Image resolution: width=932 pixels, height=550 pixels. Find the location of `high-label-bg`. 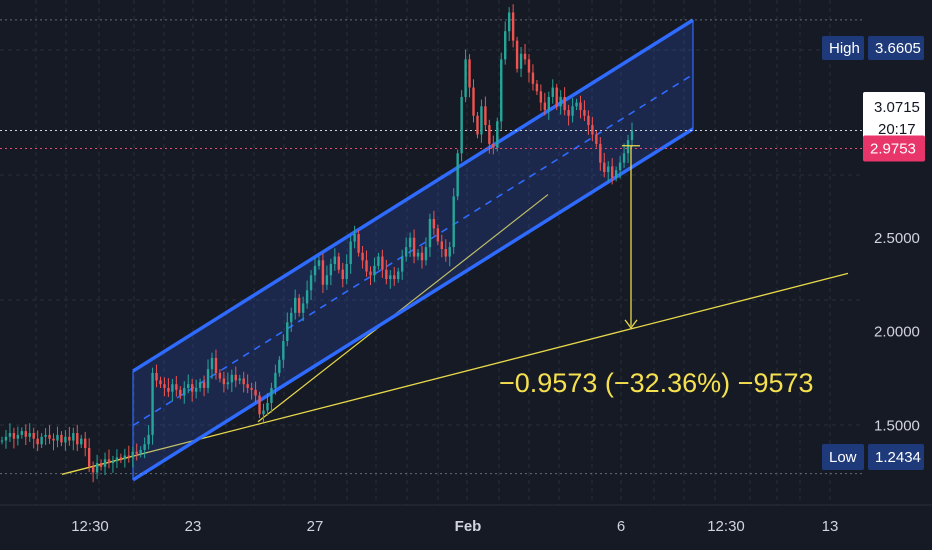

high-label-bg is located at coordinates (843, 48).